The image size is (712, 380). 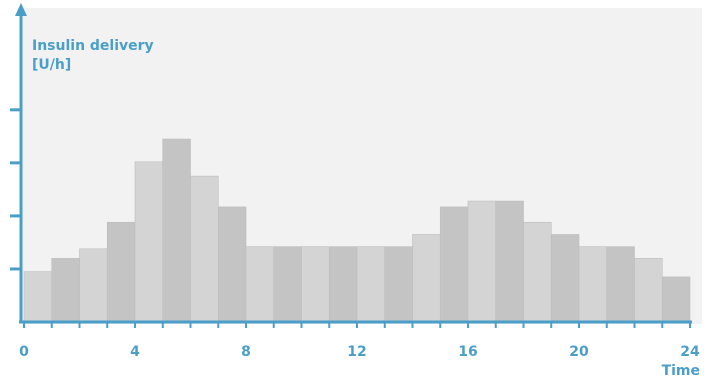 What do you see at coordinates (93, 46) in the screenshot?
I see `y-axis-label-line-1: Insulin delivery` at bounding box center [93, 46].